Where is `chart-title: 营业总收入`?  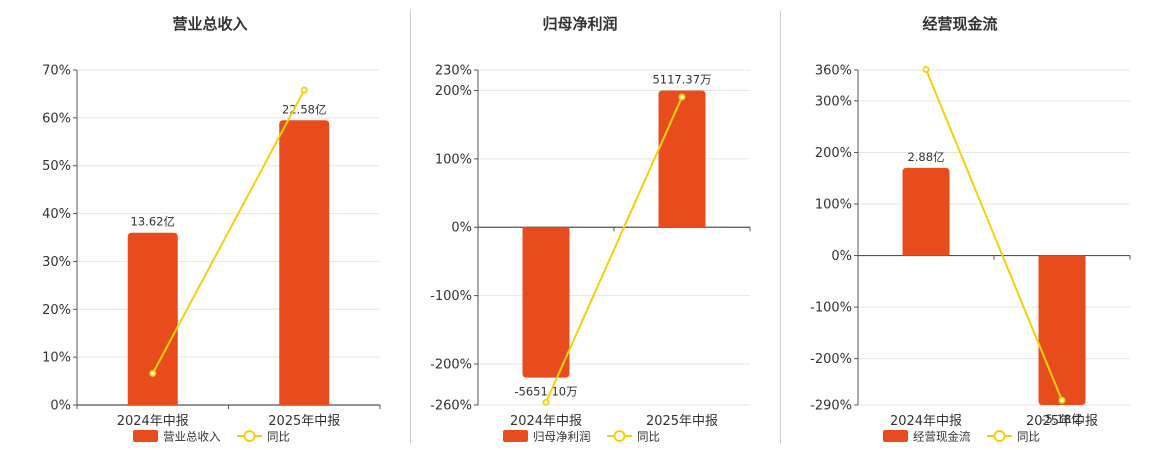
chart-title: 营业总收入 is located at coordinates (209, 24).